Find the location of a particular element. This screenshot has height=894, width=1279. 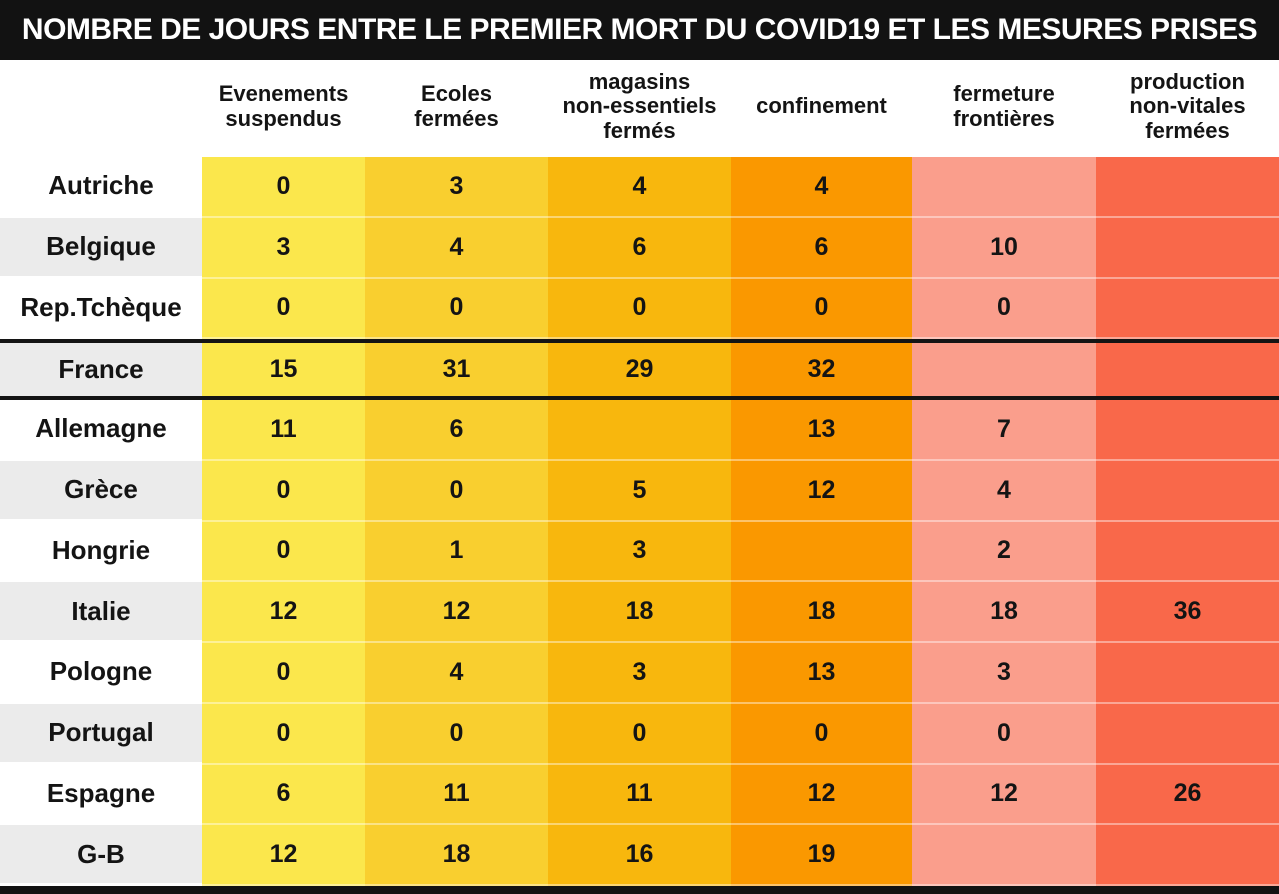

country-label: Pologne is located at coordinates (101, 673).